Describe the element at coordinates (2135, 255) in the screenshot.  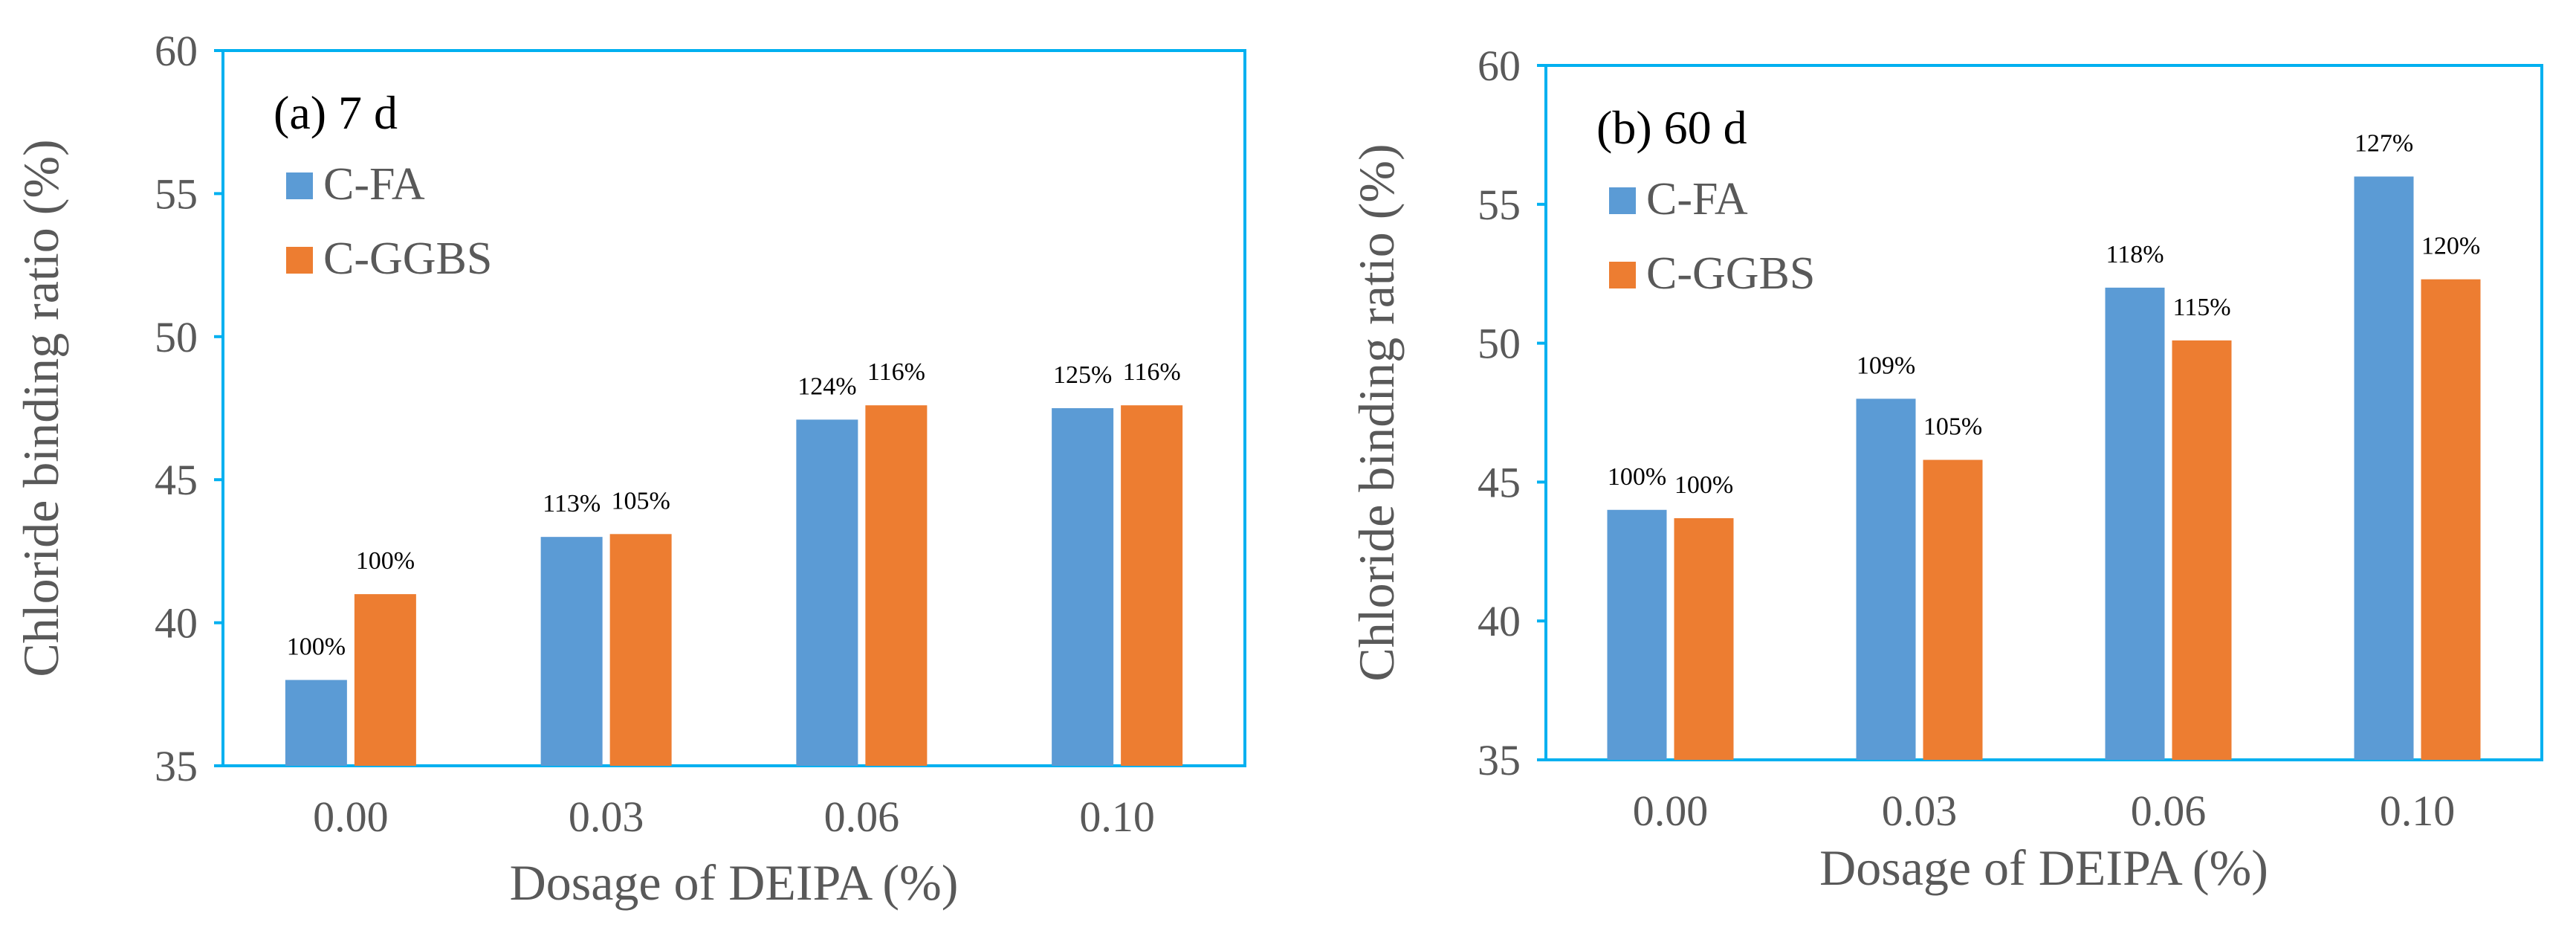
I see `data-label: 118%` at that location.